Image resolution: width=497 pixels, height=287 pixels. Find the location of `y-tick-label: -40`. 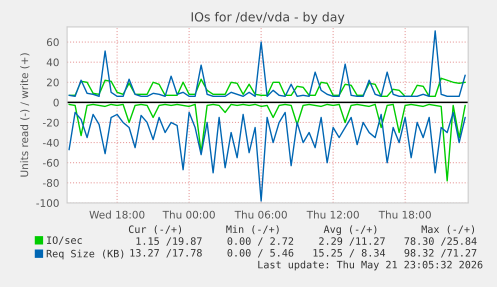

y-tick-label: -40 is located at coordinates (50, 142).